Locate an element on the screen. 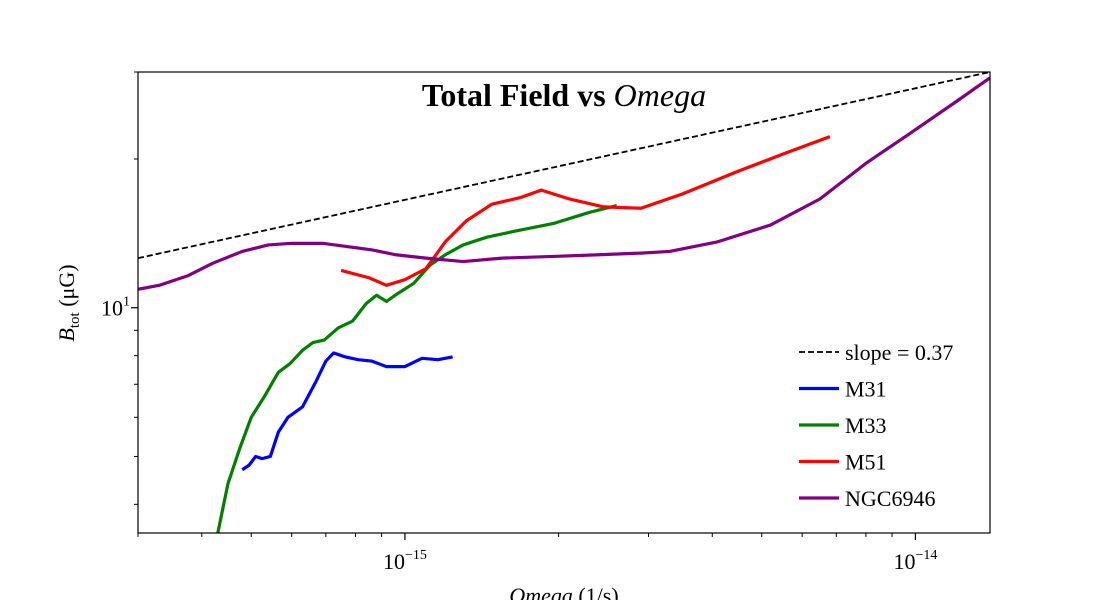 This screenshot has height=600, width=1100. legend-label-m51: M51 is located at coordinates (866, 462).